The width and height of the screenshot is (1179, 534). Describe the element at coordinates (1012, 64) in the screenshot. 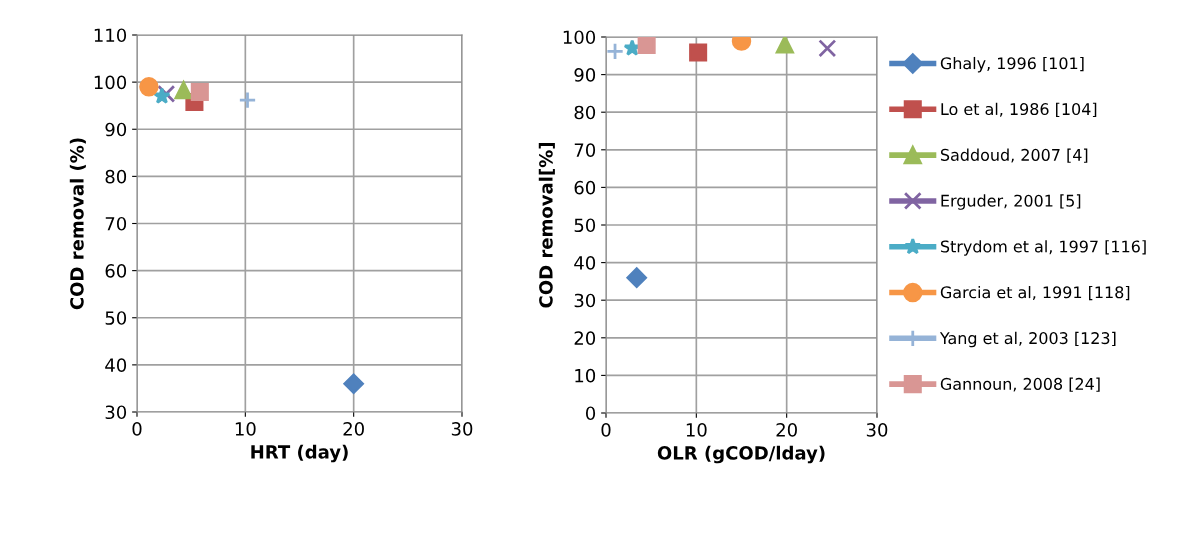

I see `legend-label: Ghaly, 1996 [101]` at that location.